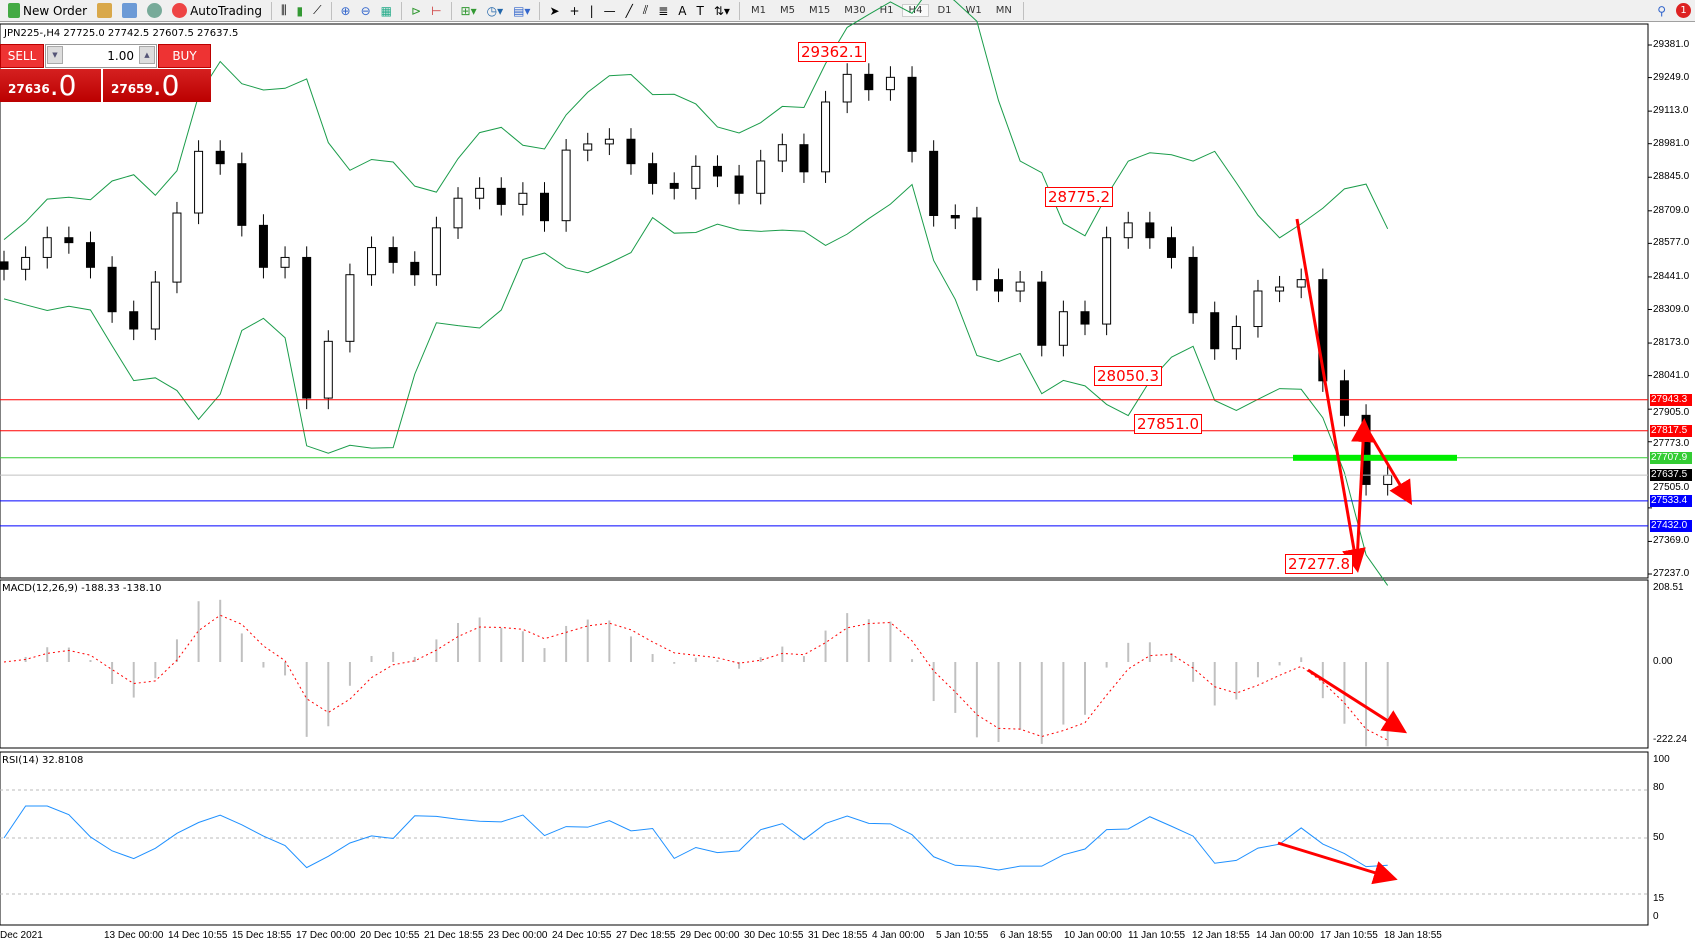 The image size is (1695, 941). Describe the element at coordinates (592, 11) in the screenshot. I see `vertical-line-button: |` at that location.